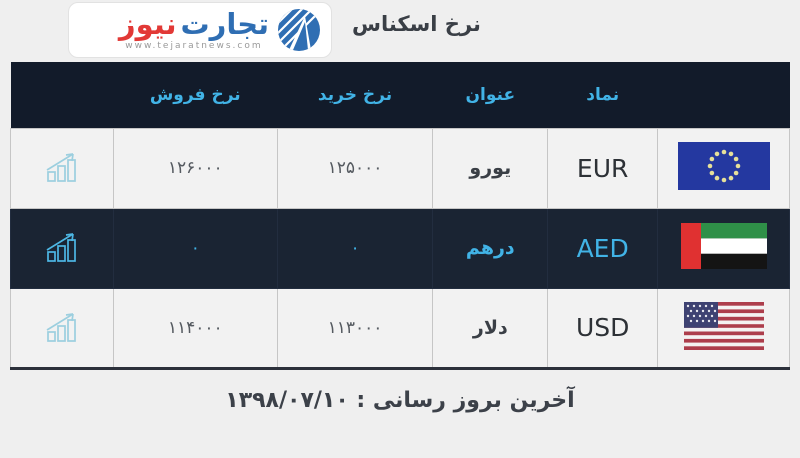 This screenshot has height=458, width=800. I want to click on currency-title: درهم, so click(490, 248).